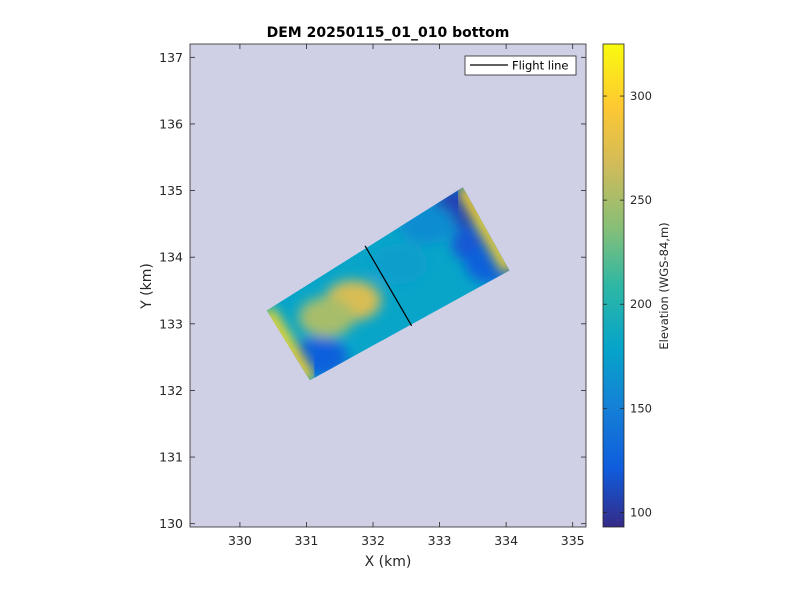 Image resolution: width=810 pixels, height=593 pixels. I want to click on y-tick-label: 137, so click(171, 57).